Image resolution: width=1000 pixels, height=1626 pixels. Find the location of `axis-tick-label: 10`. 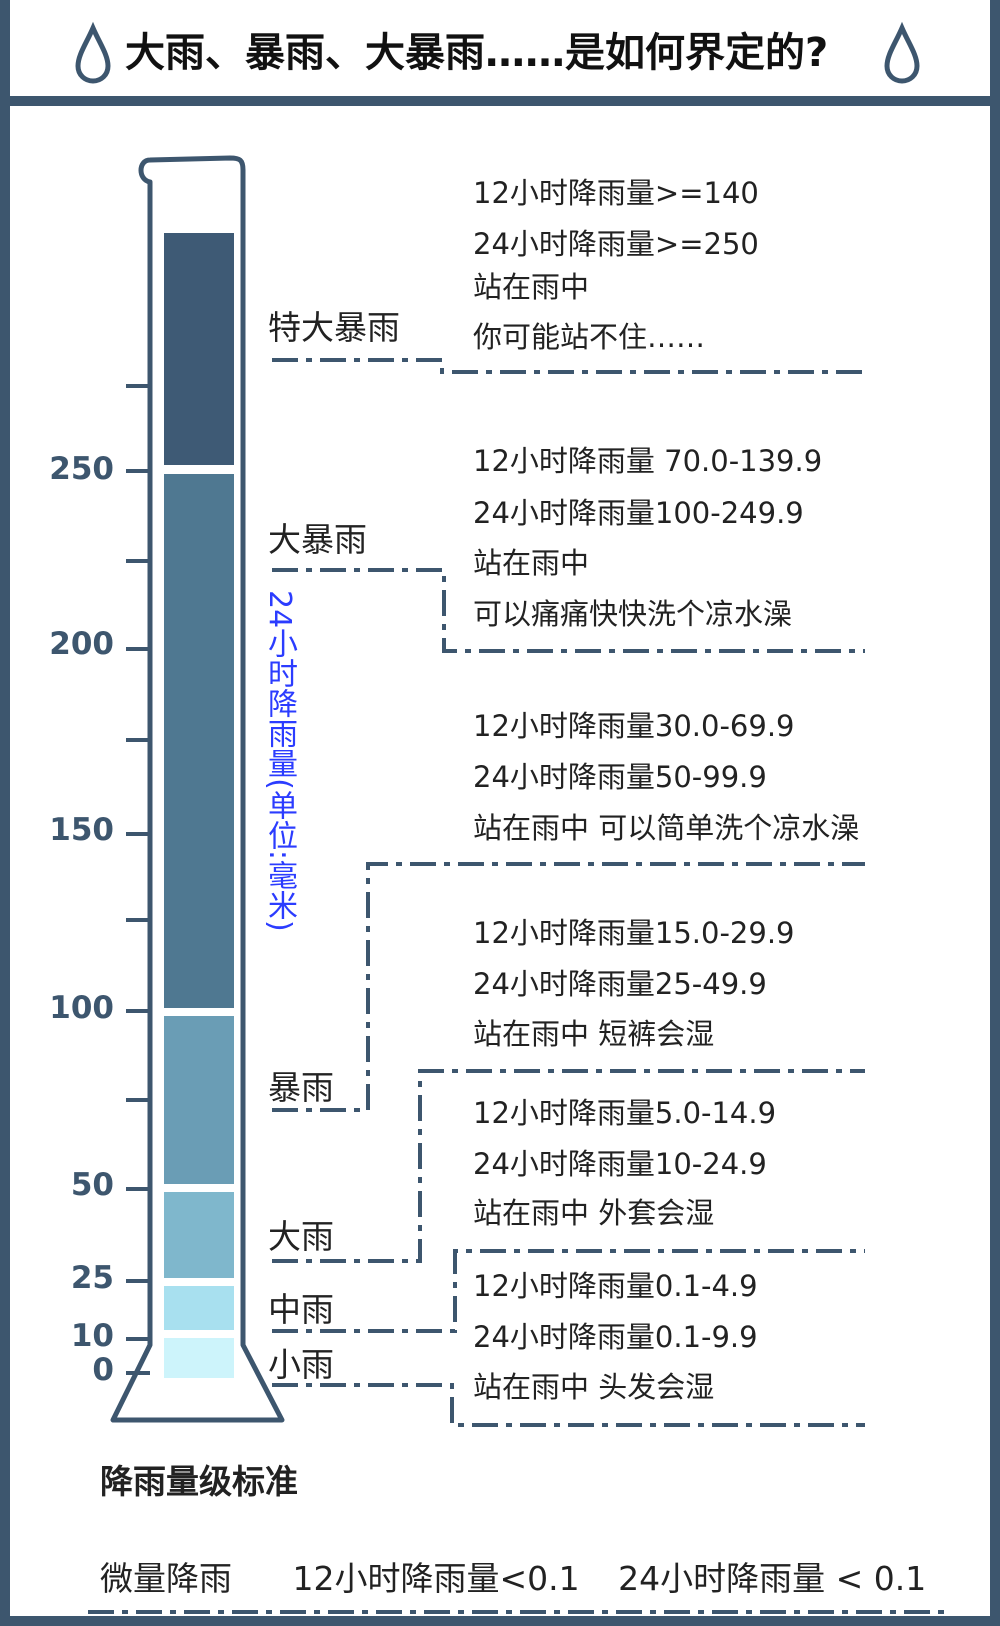

axis-tick-label: 10 is located at coordinates (92, 1336).